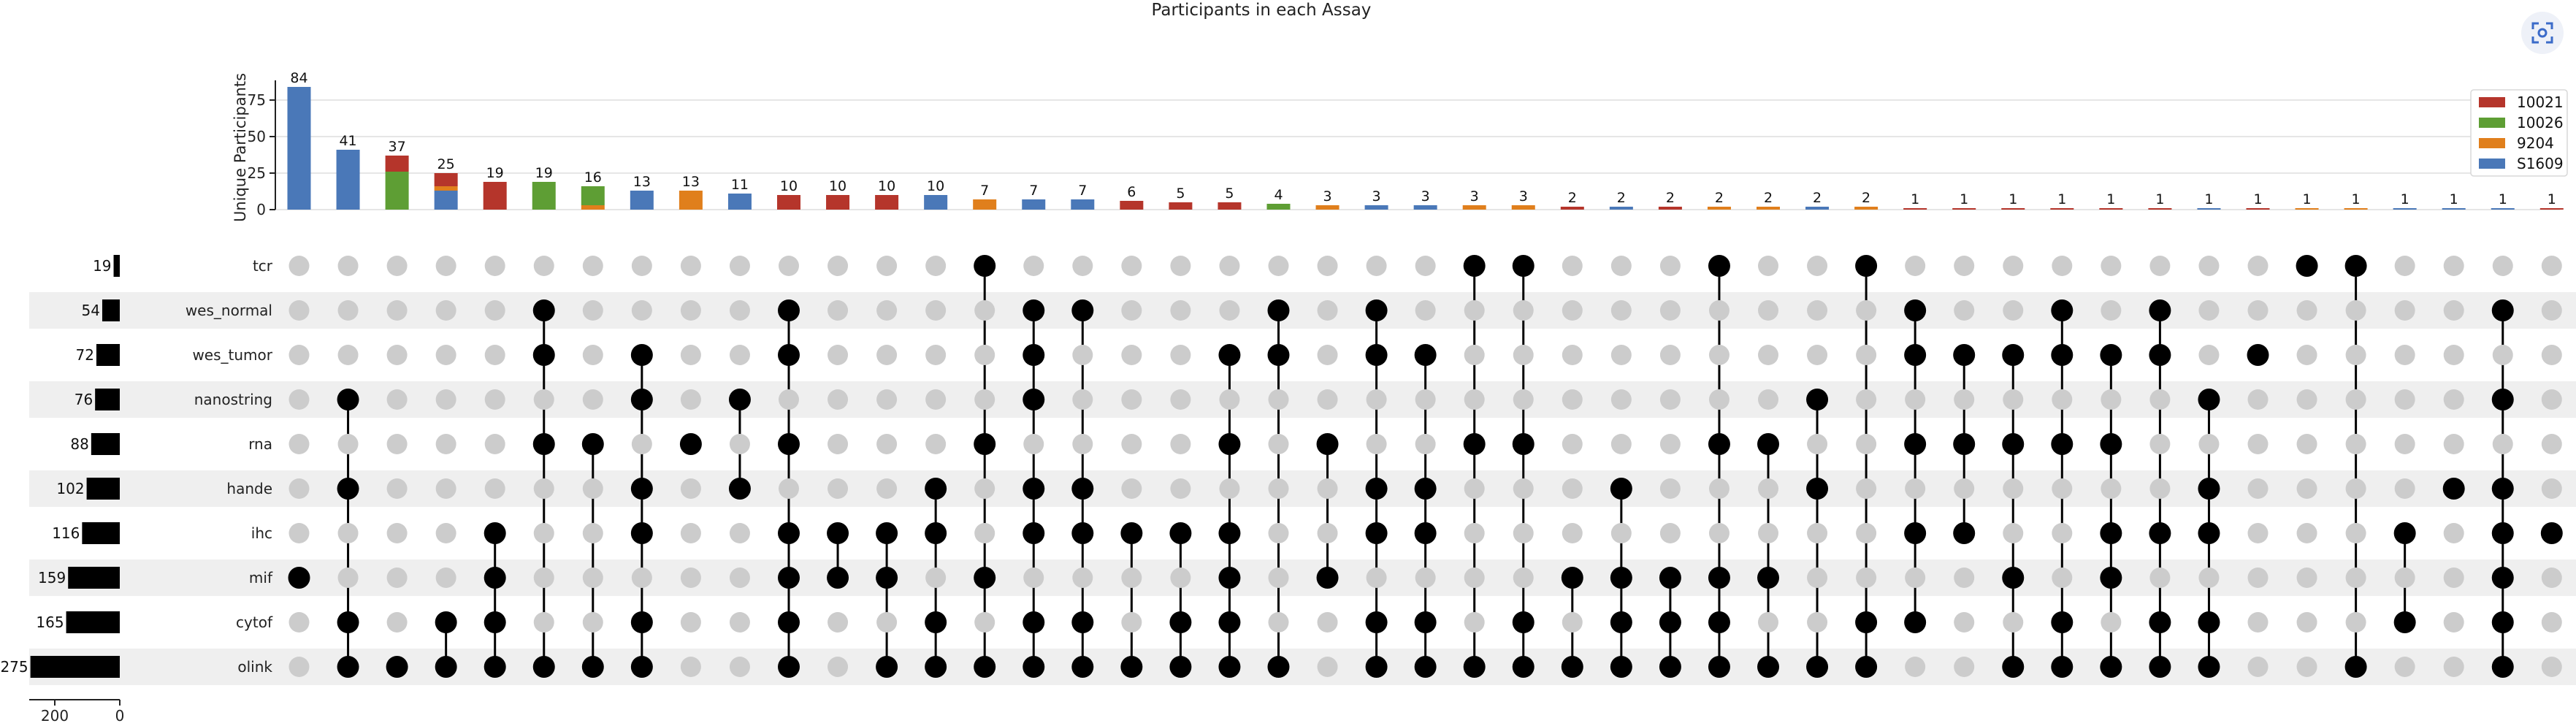 This screenshot has width=2576, height=726. What do you see at coordinates (2540, 102) in the screenshot?
I see `legend-label: 10021` at bounding box center [2540, 102].